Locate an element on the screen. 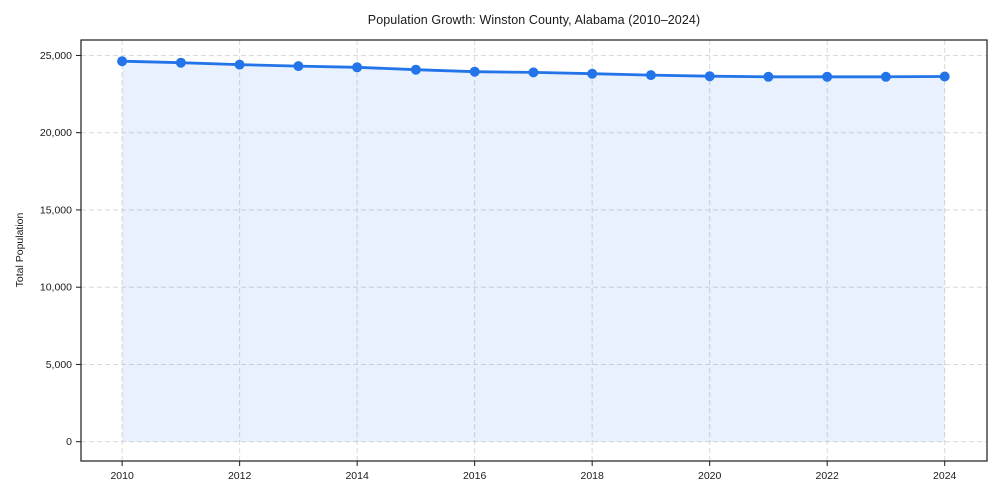  data-point-2020 is located at coordinates (709, 76).